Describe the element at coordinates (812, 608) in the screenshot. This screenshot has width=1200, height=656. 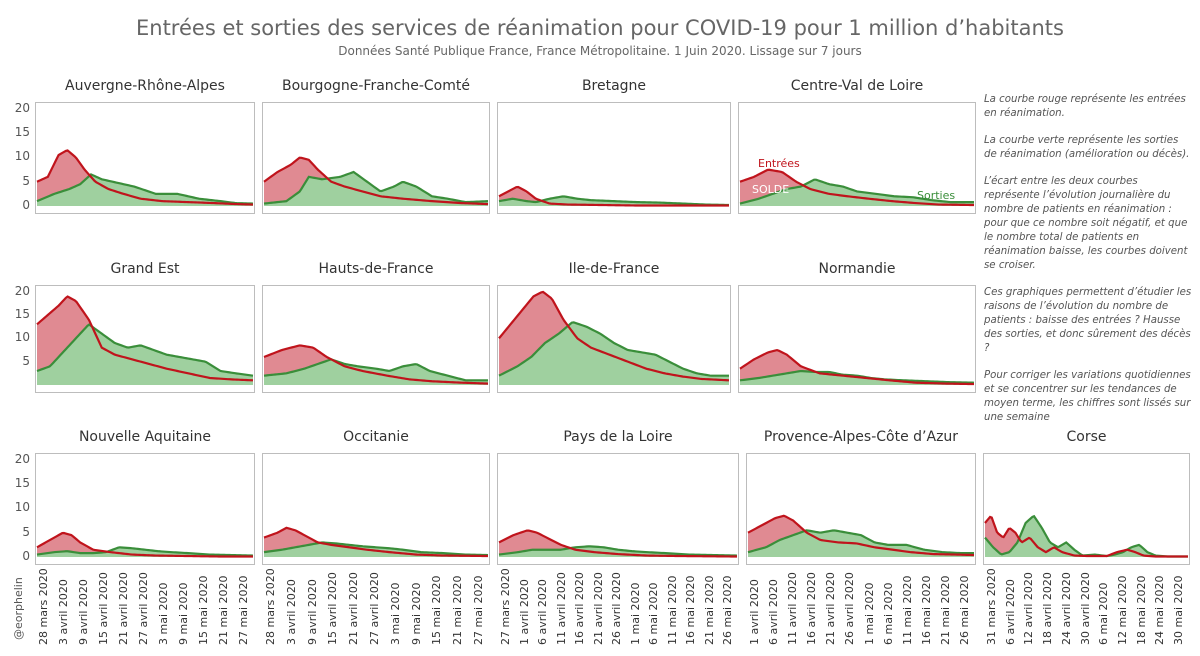
I see `x-tick-label: 16 avril 2020` at that location.